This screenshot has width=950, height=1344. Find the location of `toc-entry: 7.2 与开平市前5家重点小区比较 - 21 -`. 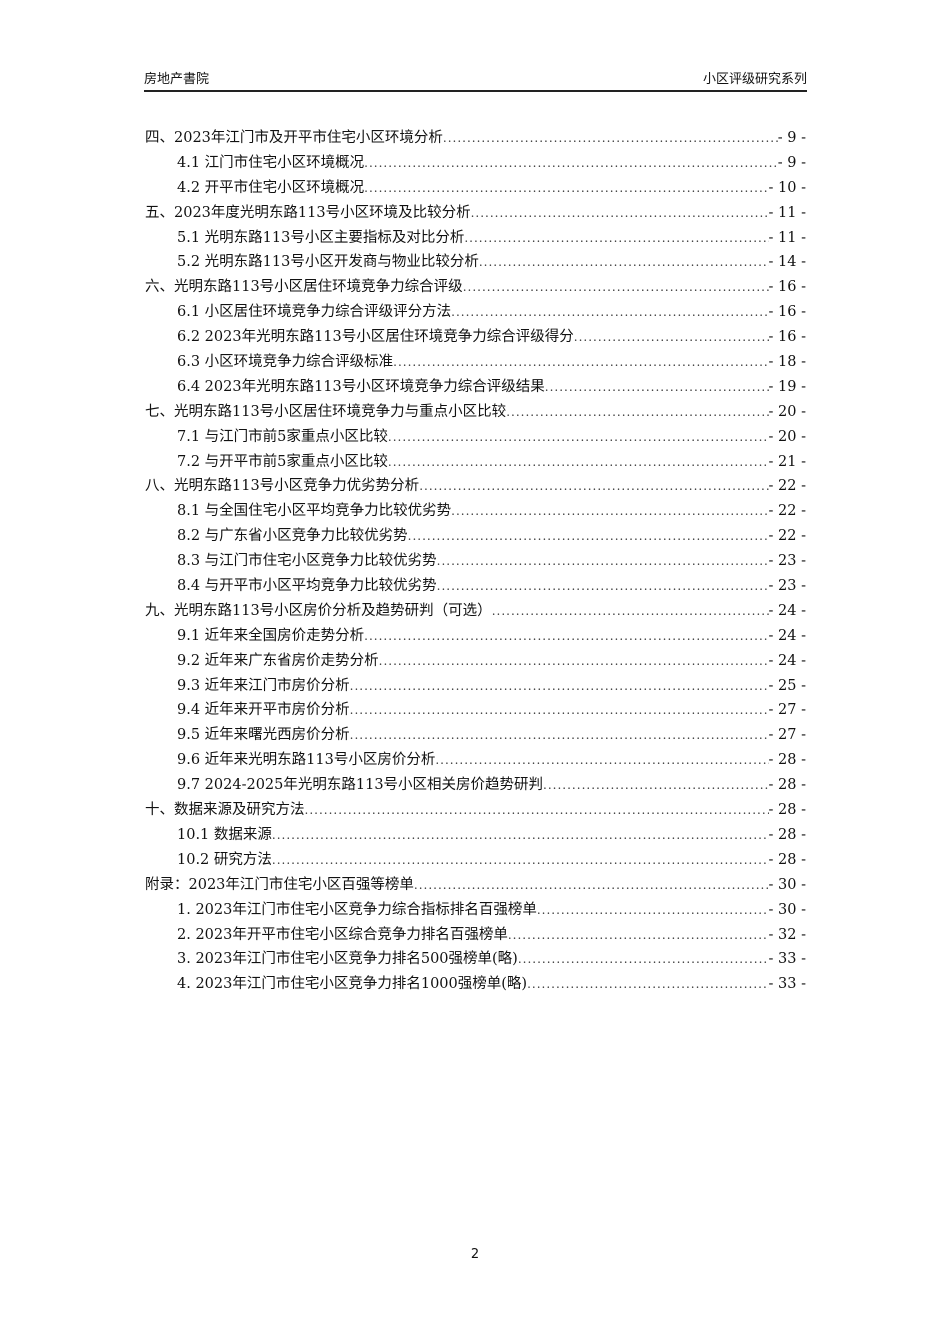

toc-entry: 7.2 与开平市前5家重点小区比较 - 21 - is located at coordinates (475, 462).